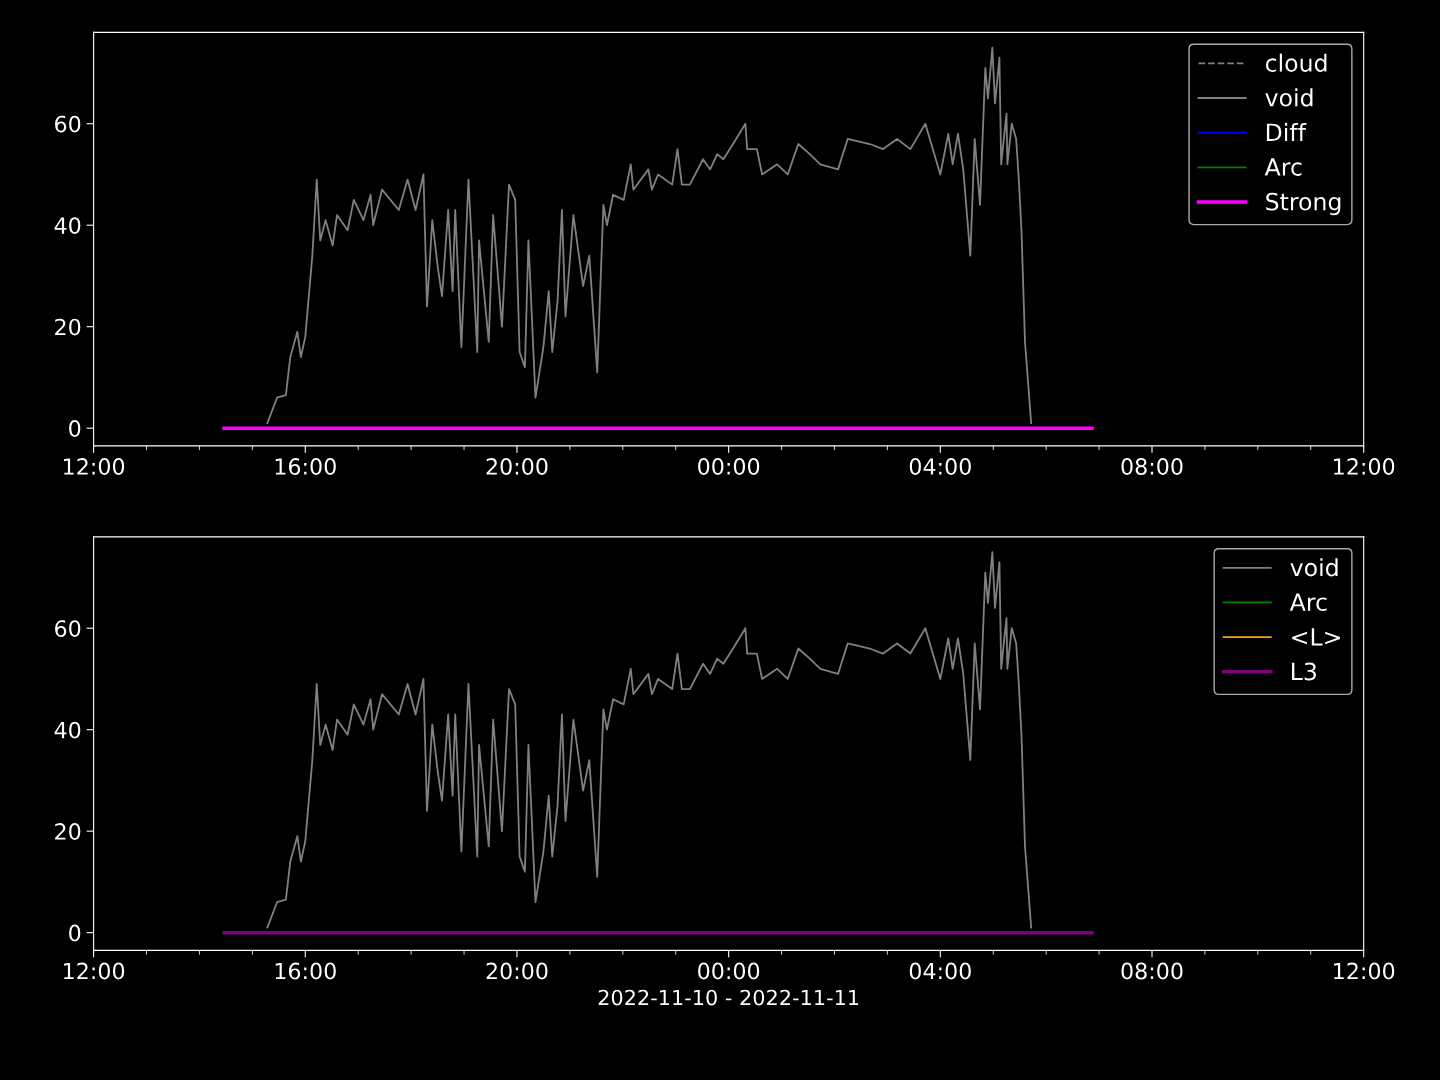 Image resolution: width=1440 pixels, height=1080 pixels. Describe the element at coordinates (1296, 62) in the screenshot. I see `legend-label: cloud` at that location.